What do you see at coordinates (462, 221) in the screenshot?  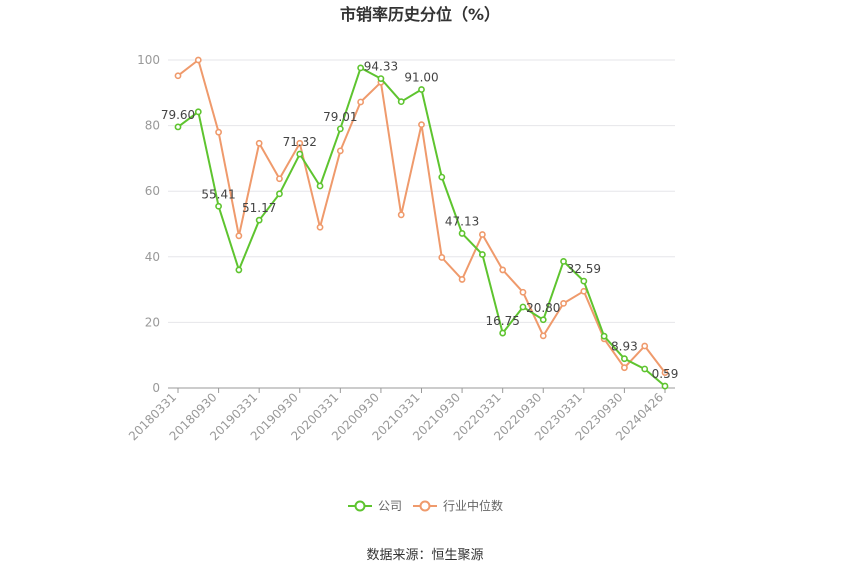 I see `data-label: 47.13` at bounding box center [462, 221].